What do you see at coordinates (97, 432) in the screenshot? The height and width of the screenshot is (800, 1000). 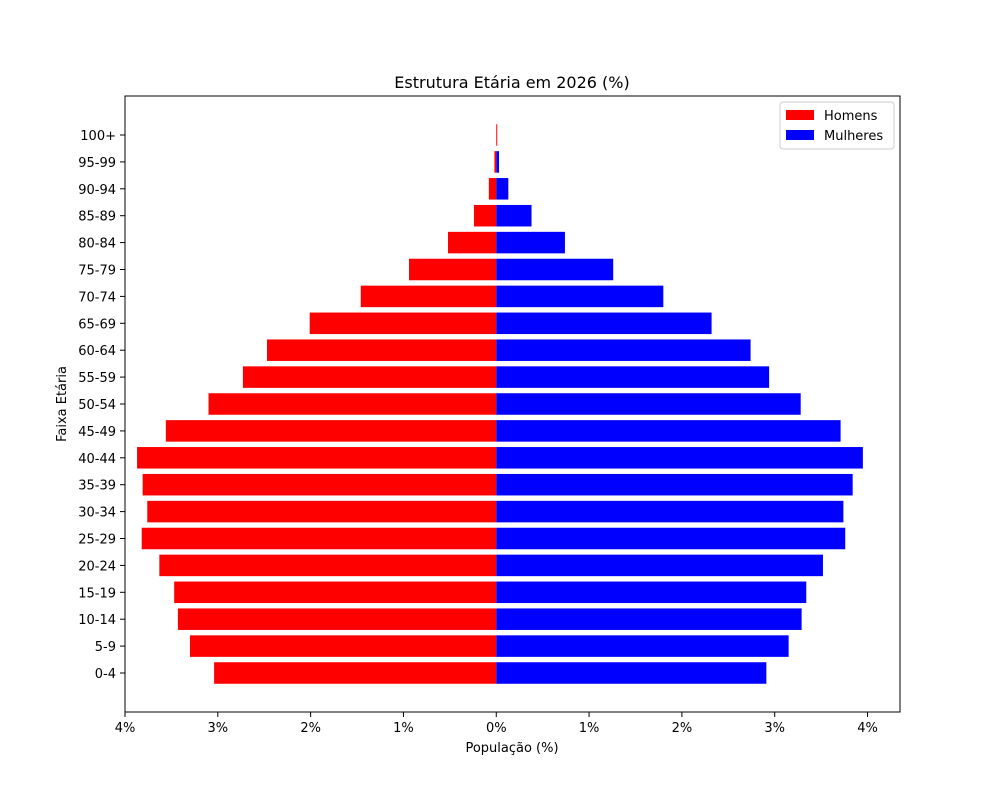 I see `y-tick-label: 45-49` at bounding box center [97, 432].